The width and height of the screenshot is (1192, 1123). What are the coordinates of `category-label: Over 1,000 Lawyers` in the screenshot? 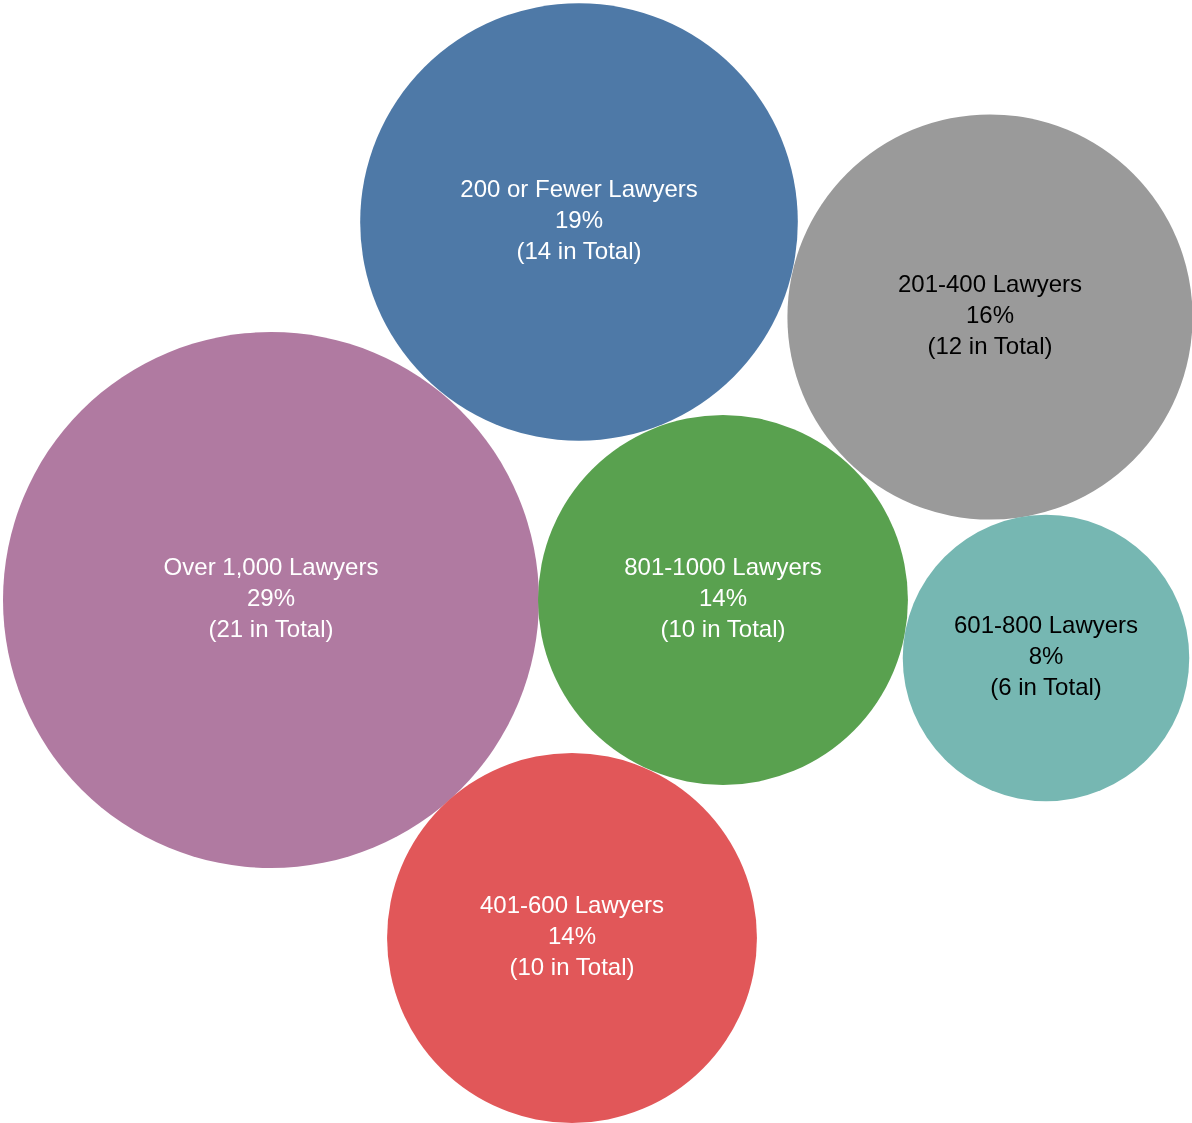 It's located at (271, 567).